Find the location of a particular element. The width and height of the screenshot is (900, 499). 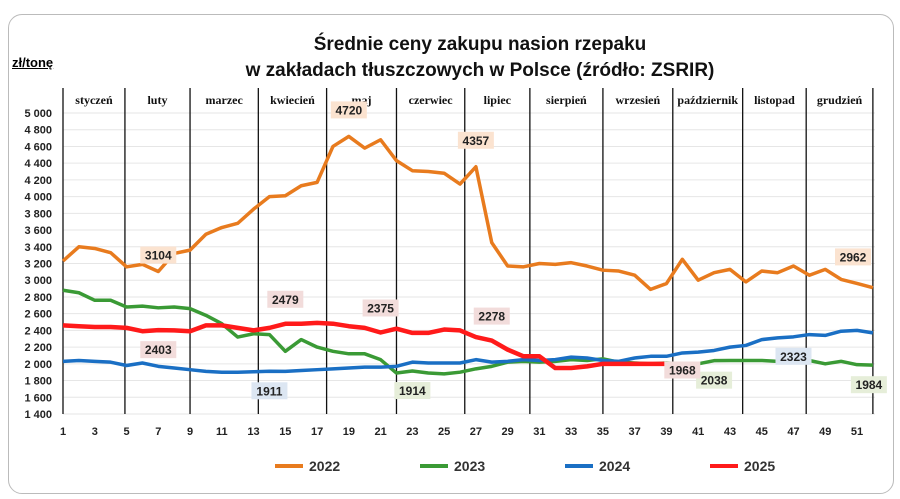

data-label-2025: 2375 is located at coordinates (380, 308).